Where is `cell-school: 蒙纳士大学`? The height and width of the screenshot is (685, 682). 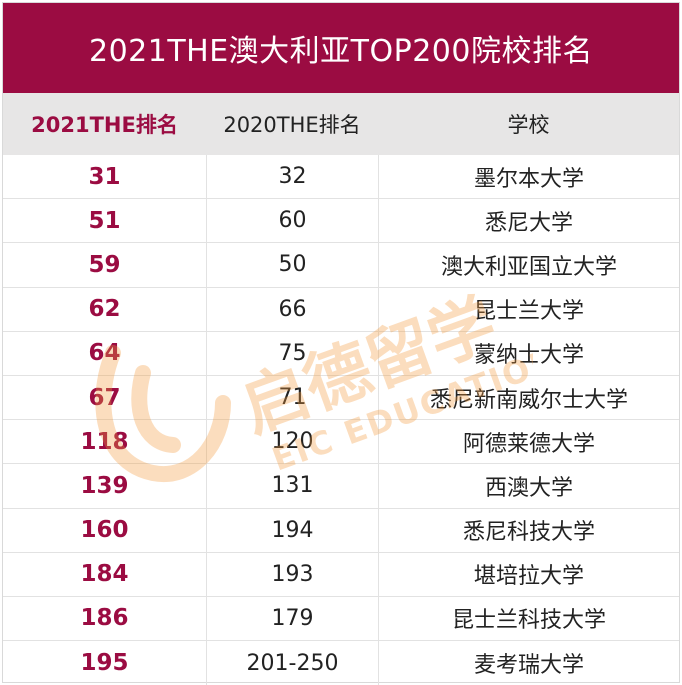
cell-school: 蒙纳士大学 is located at coordinates (528, 353).